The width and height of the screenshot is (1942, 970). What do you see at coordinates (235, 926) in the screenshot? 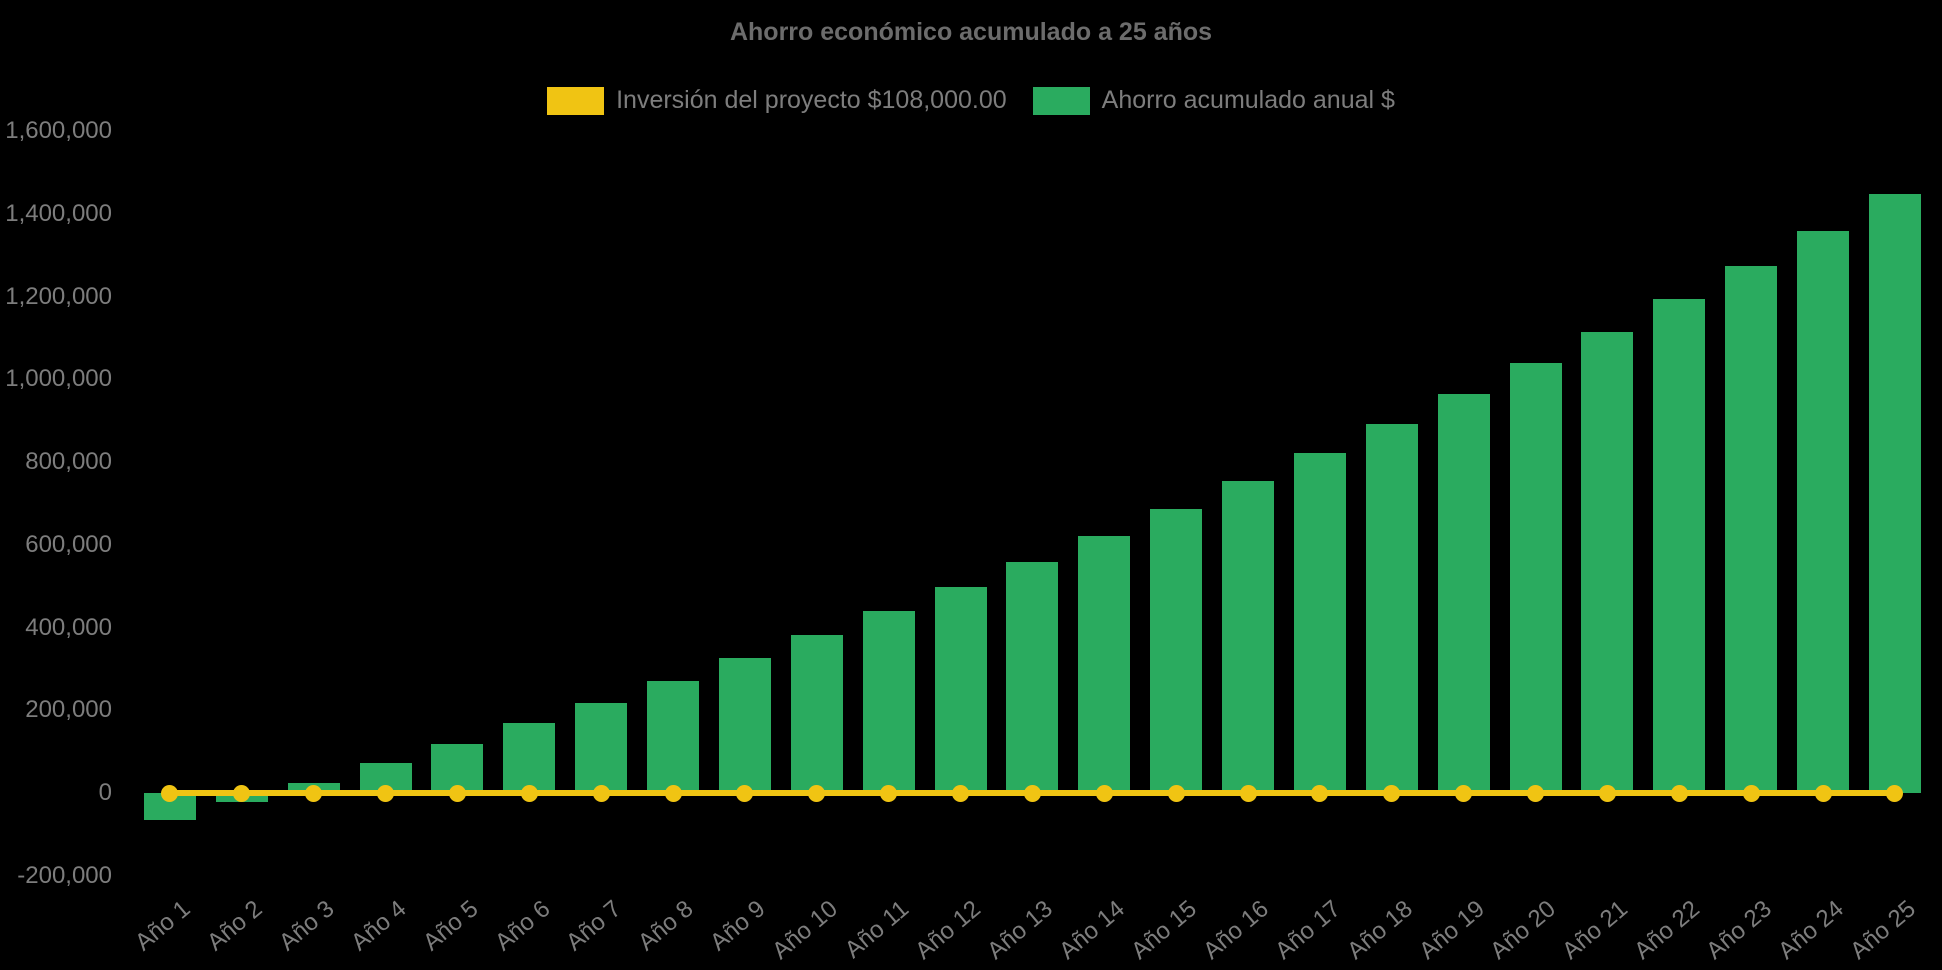
I see `x-label-ano-2: Año 2` at bounding box center [235, 926].